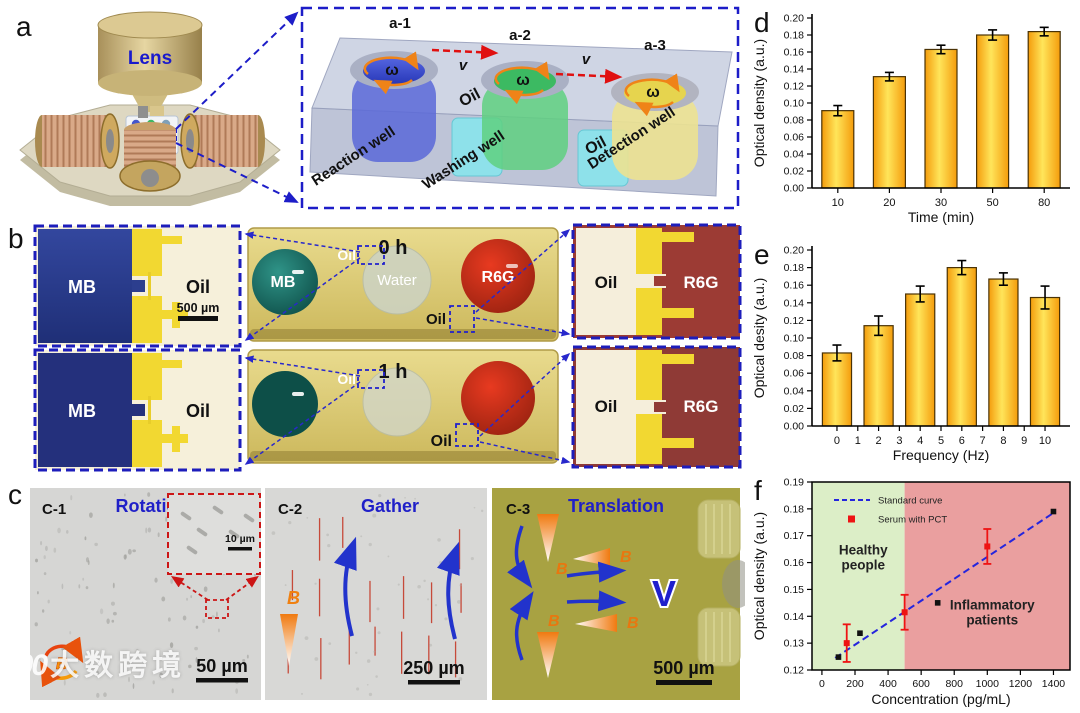 The height and width of the screenshot is (713, 1080). Describe the element at coordinates (837, 441) in the screenshot. I see `svg-text: 0` at that location.